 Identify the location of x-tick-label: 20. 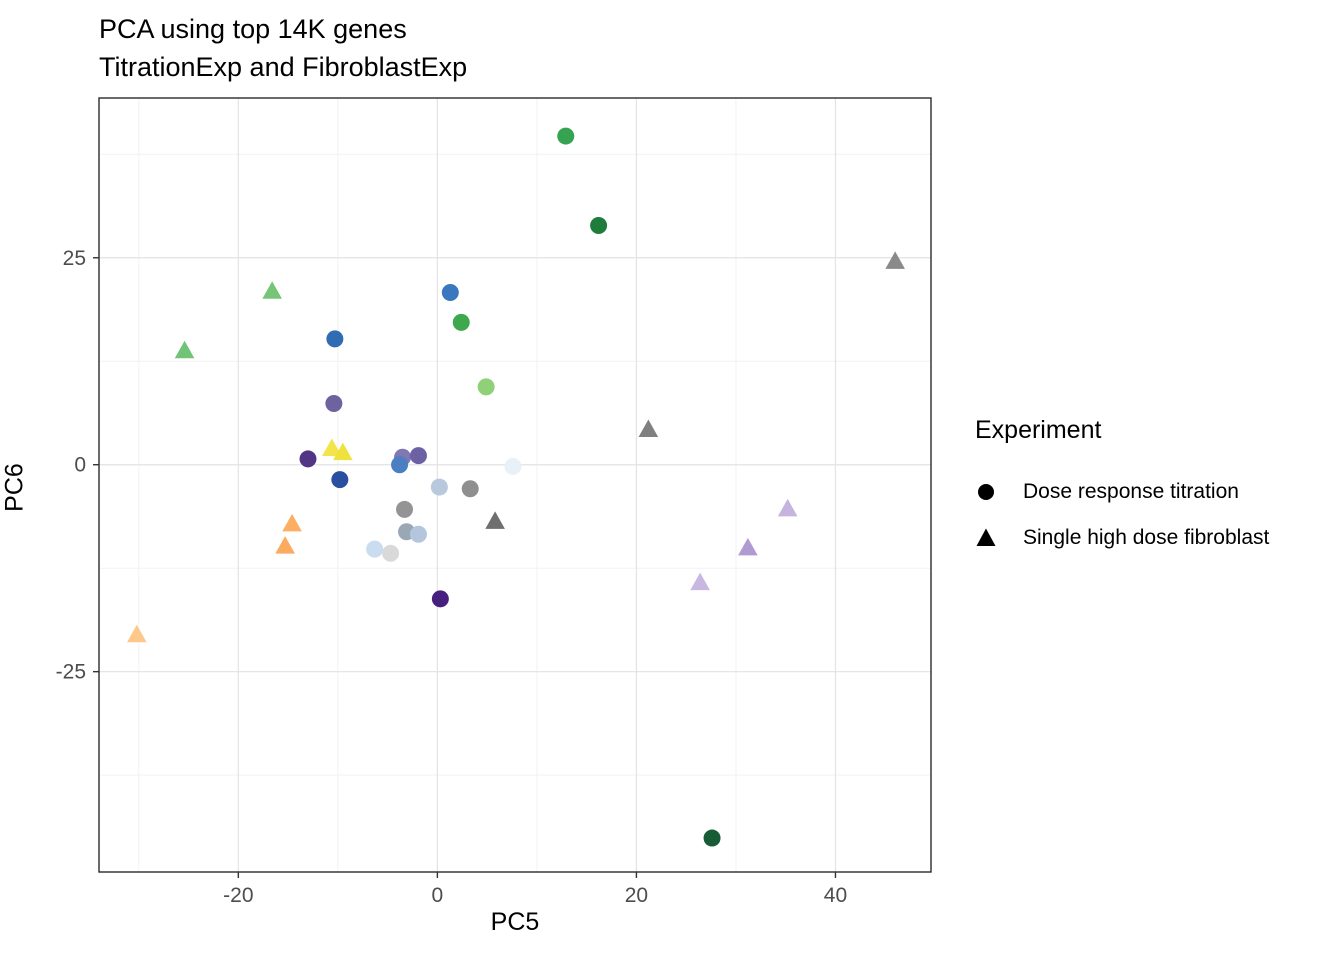
(636, 895).